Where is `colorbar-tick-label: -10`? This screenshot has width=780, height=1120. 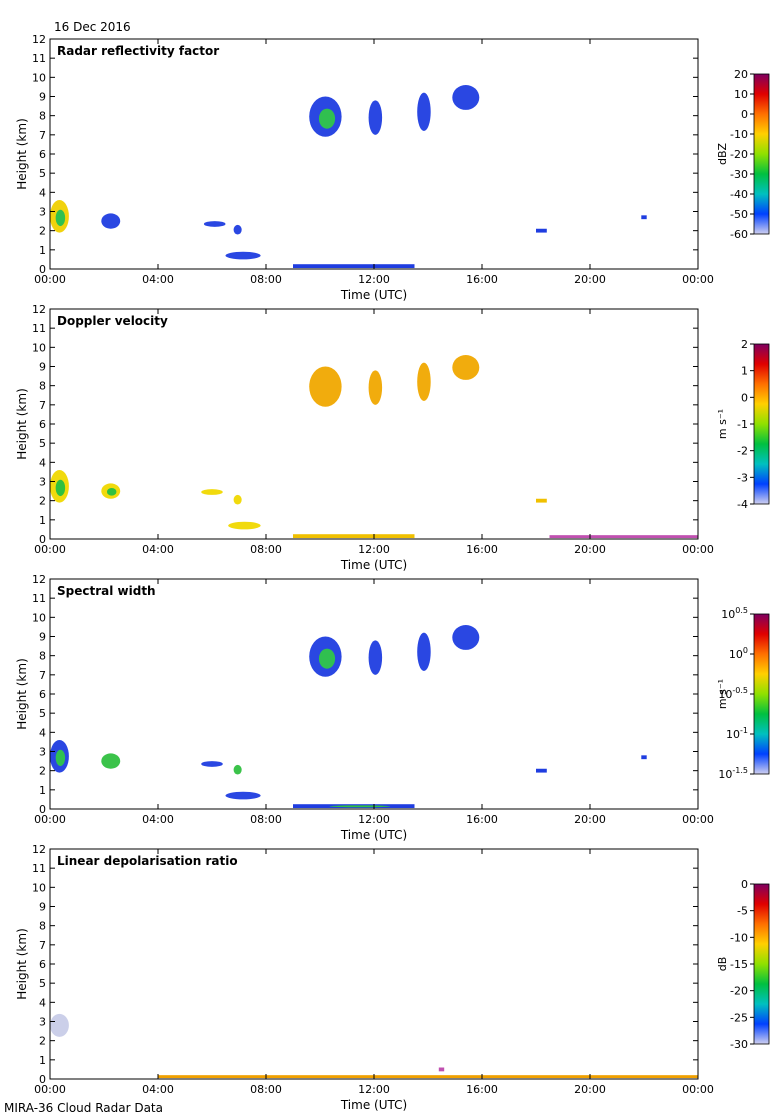
colorbar-tick-label: -10 is located at coordinates (739, 937).